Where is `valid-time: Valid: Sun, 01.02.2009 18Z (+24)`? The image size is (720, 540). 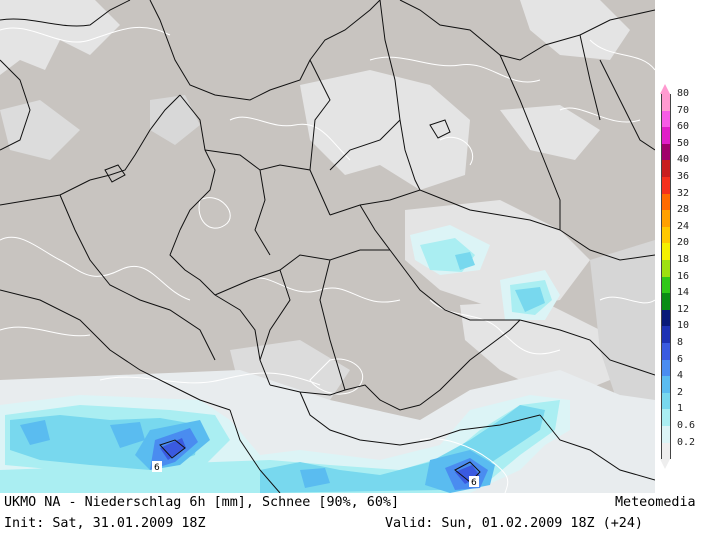 valid-time: Valid: Sun, 01.02.2009 18Z (+24) is located at coordinates (514, 523).